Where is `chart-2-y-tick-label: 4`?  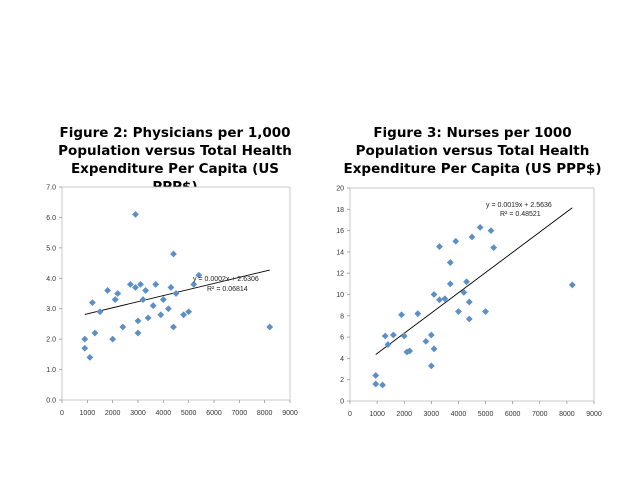
chart-2-y-tick-label: 4 is located at coordinates (342, 359).